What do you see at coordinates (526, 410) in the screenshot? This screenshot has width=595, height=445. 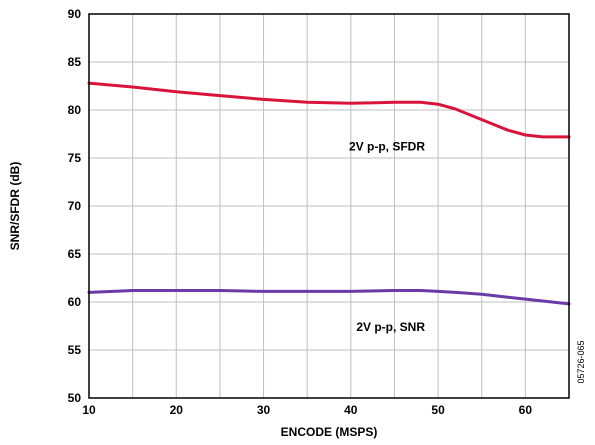 I see `x-tick-label: 60` at bounding box center [526, 410].